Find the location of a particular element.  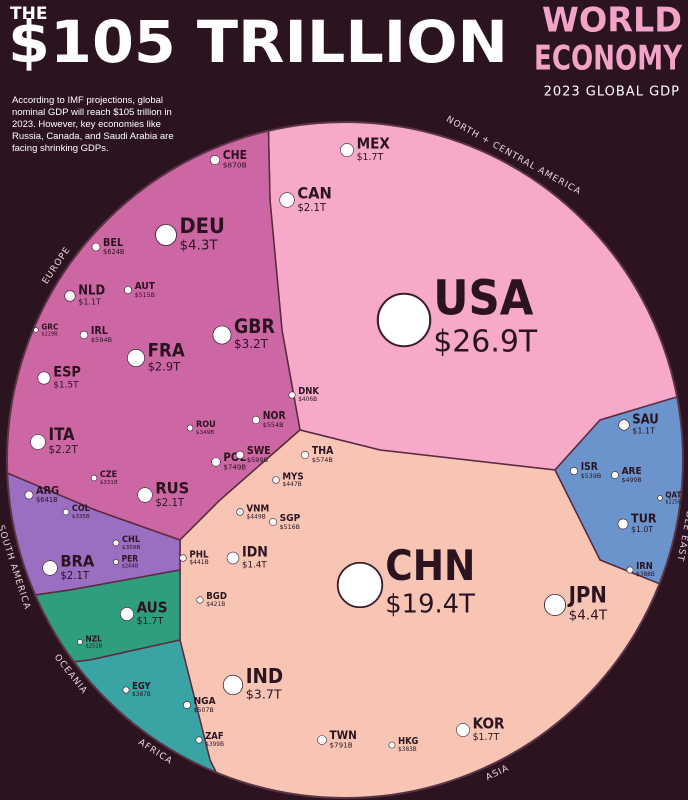

country-value: $421B is located at coordinates (215, 605).